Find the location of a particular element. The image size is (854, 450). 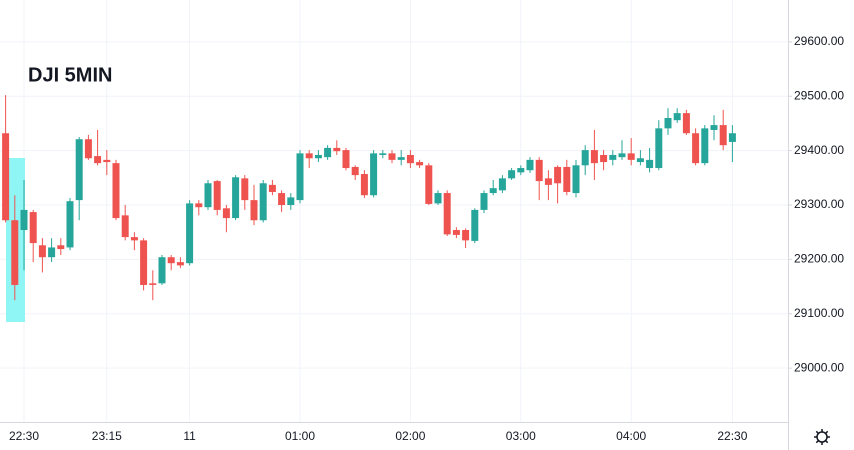

chart-title: DJI 5MIN is located at coordinates (70, 75).